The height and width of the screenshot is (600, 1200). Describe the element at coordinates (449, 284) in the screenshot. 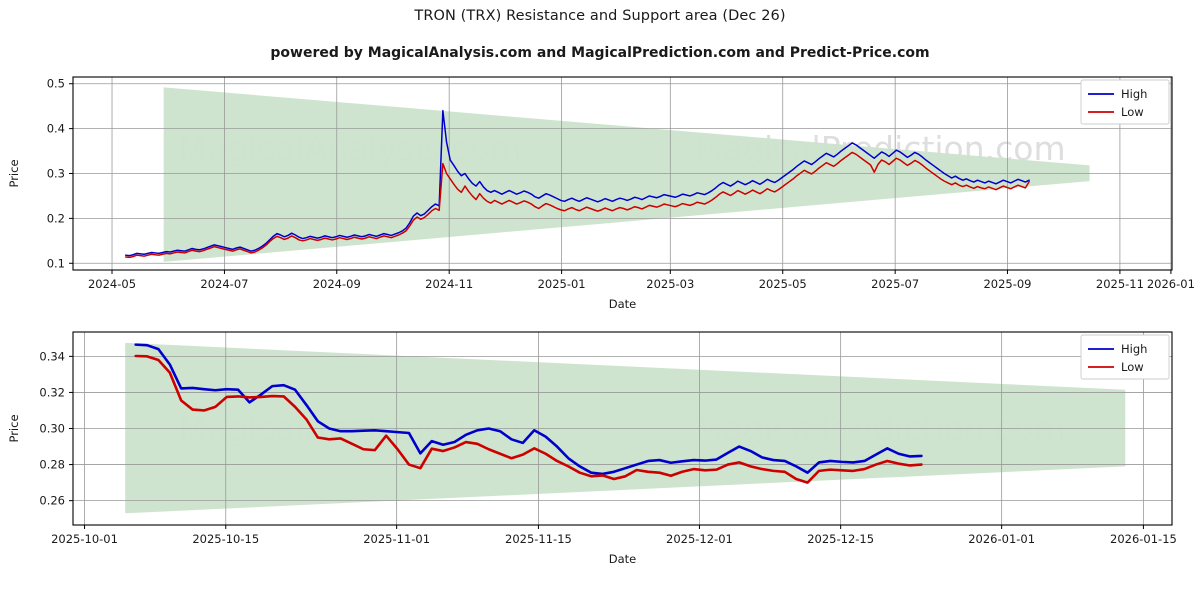

I see `x-tick-label: 2024-11` at that location.